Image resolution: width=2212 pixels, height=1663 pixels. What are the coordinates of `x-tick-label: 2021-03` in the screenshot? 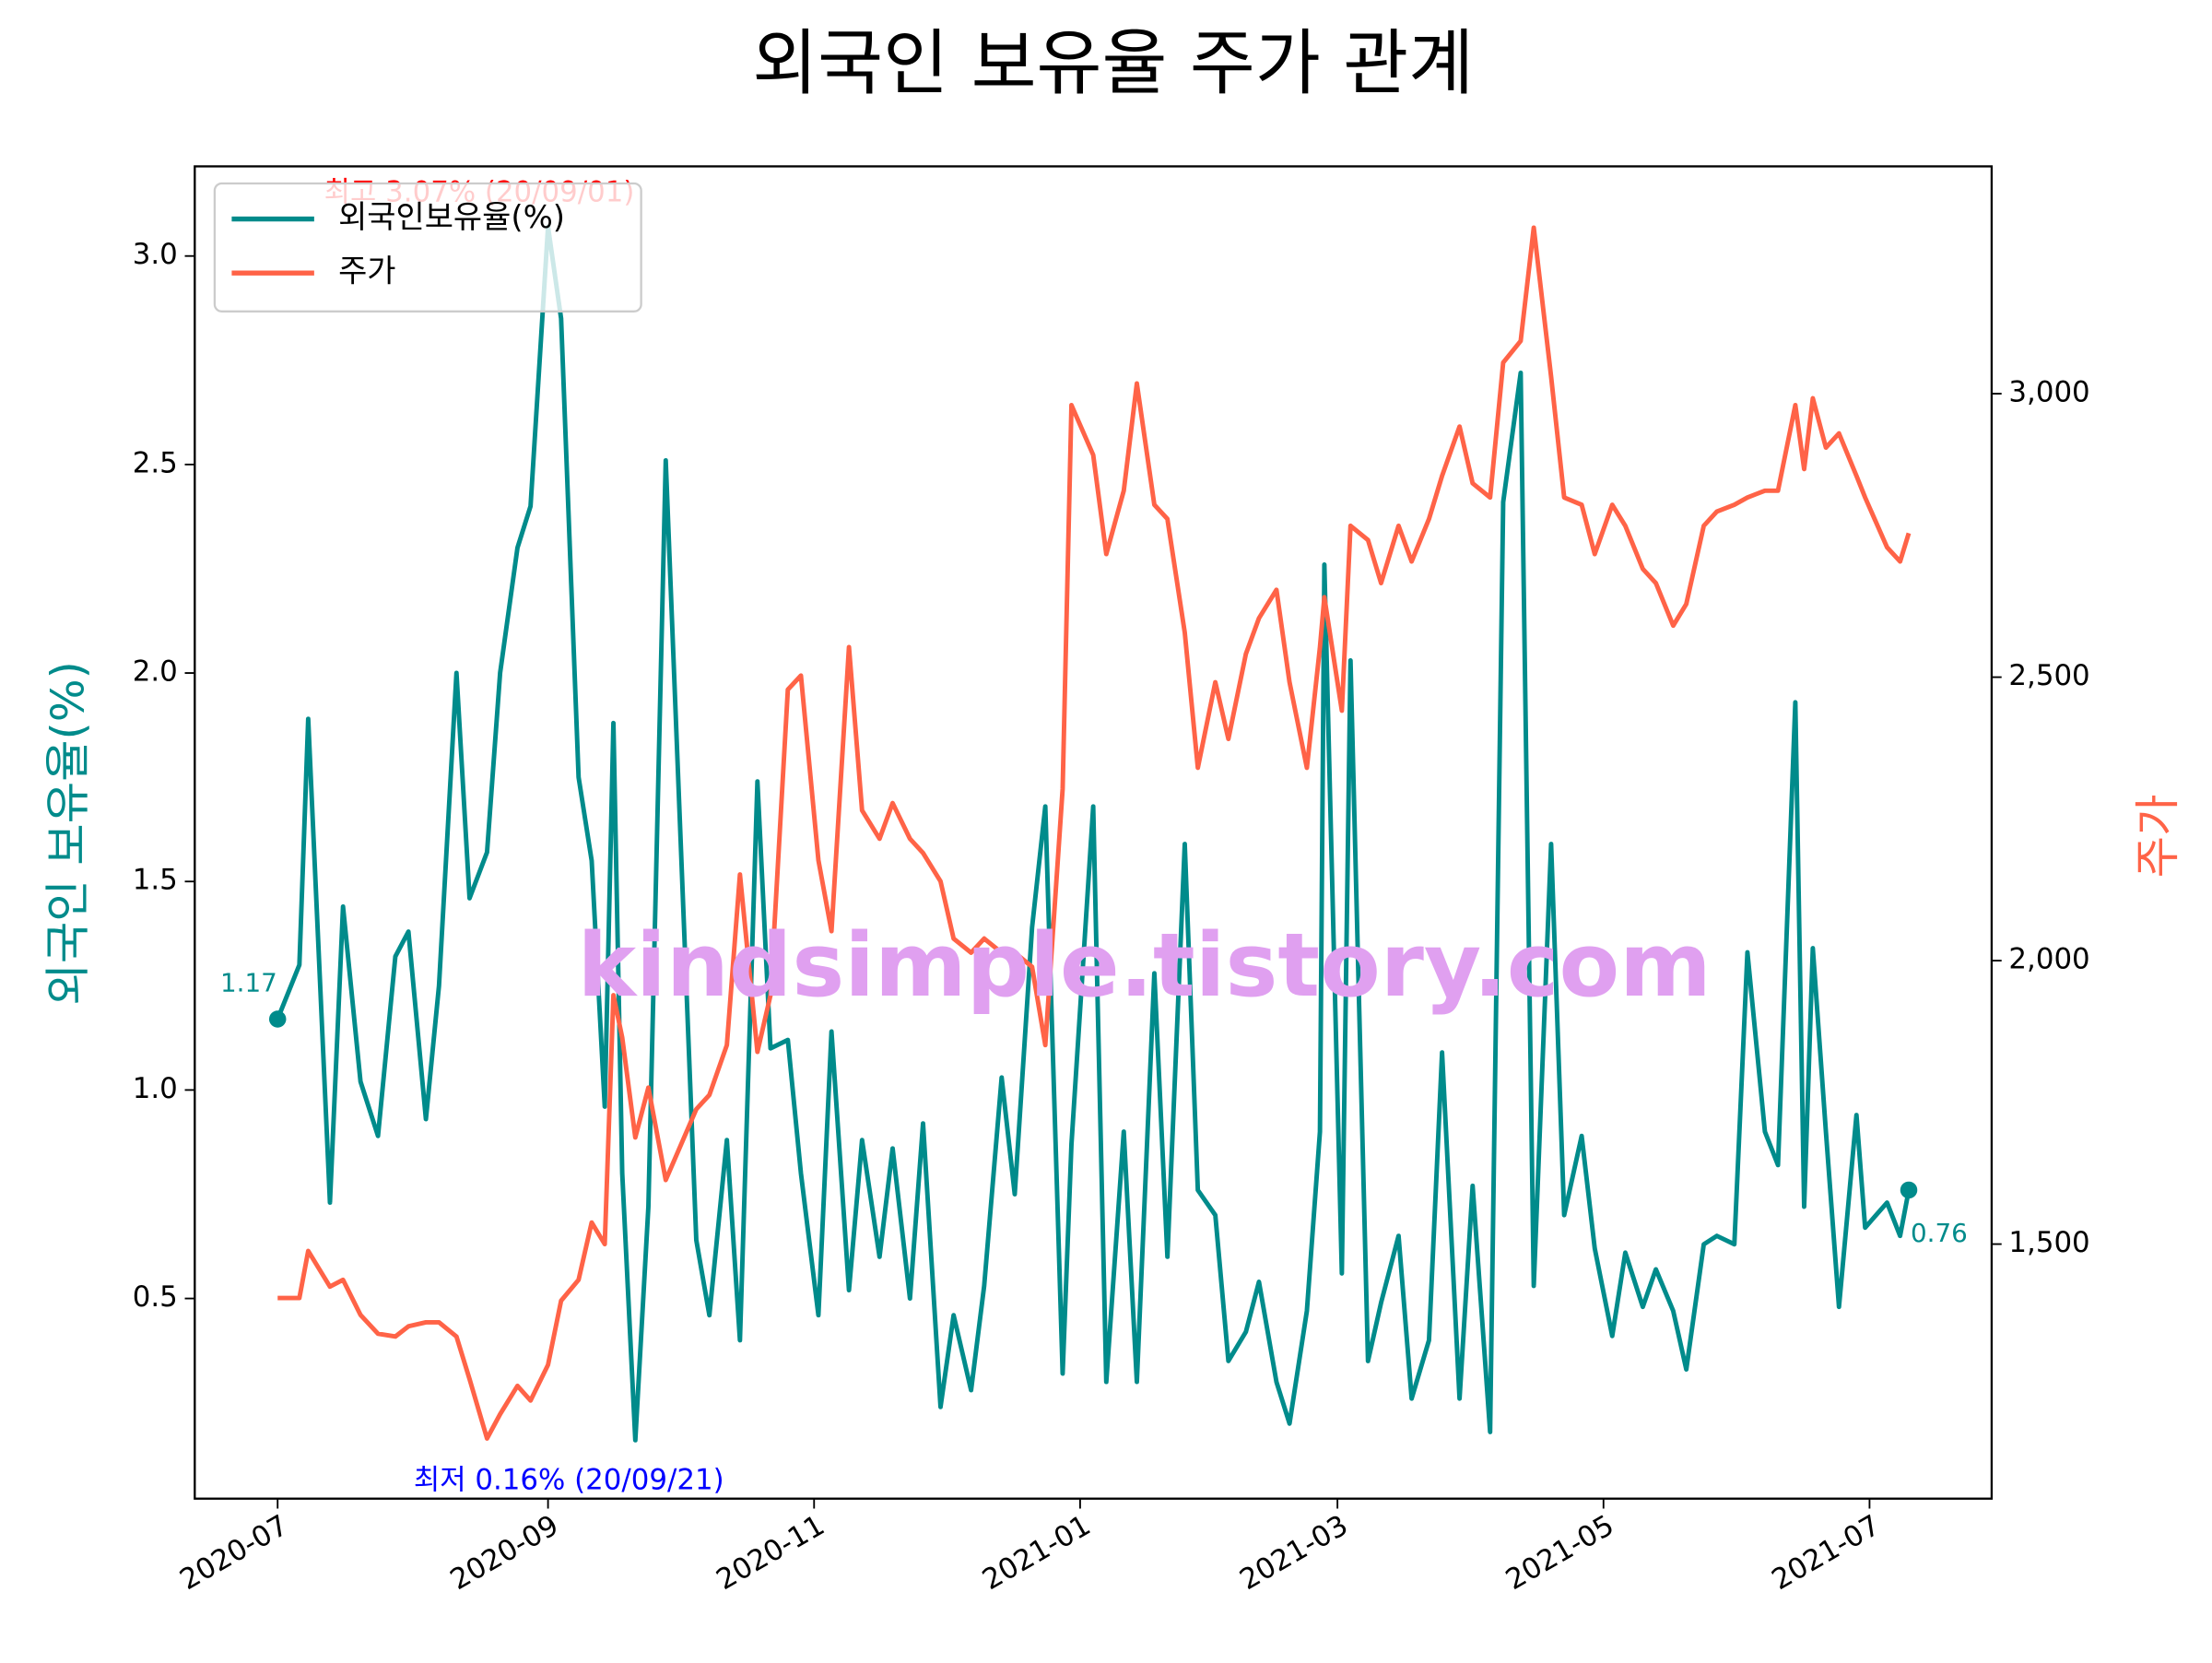 It's located at (1294, 1553).